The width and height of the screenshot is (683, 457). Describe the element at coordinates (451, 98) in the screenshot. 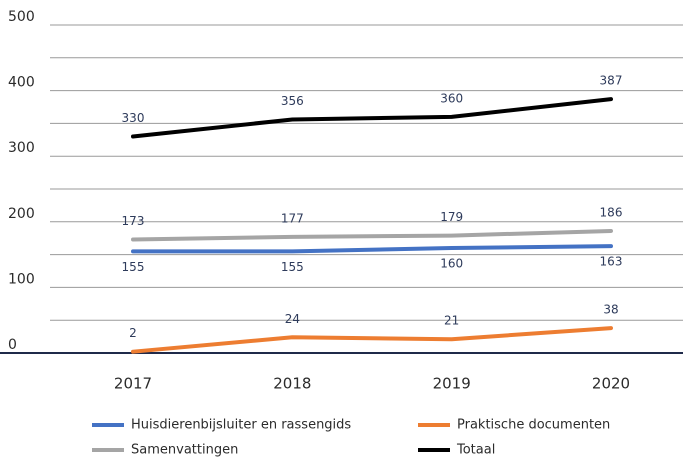

I see `data-label: 360` at that location.